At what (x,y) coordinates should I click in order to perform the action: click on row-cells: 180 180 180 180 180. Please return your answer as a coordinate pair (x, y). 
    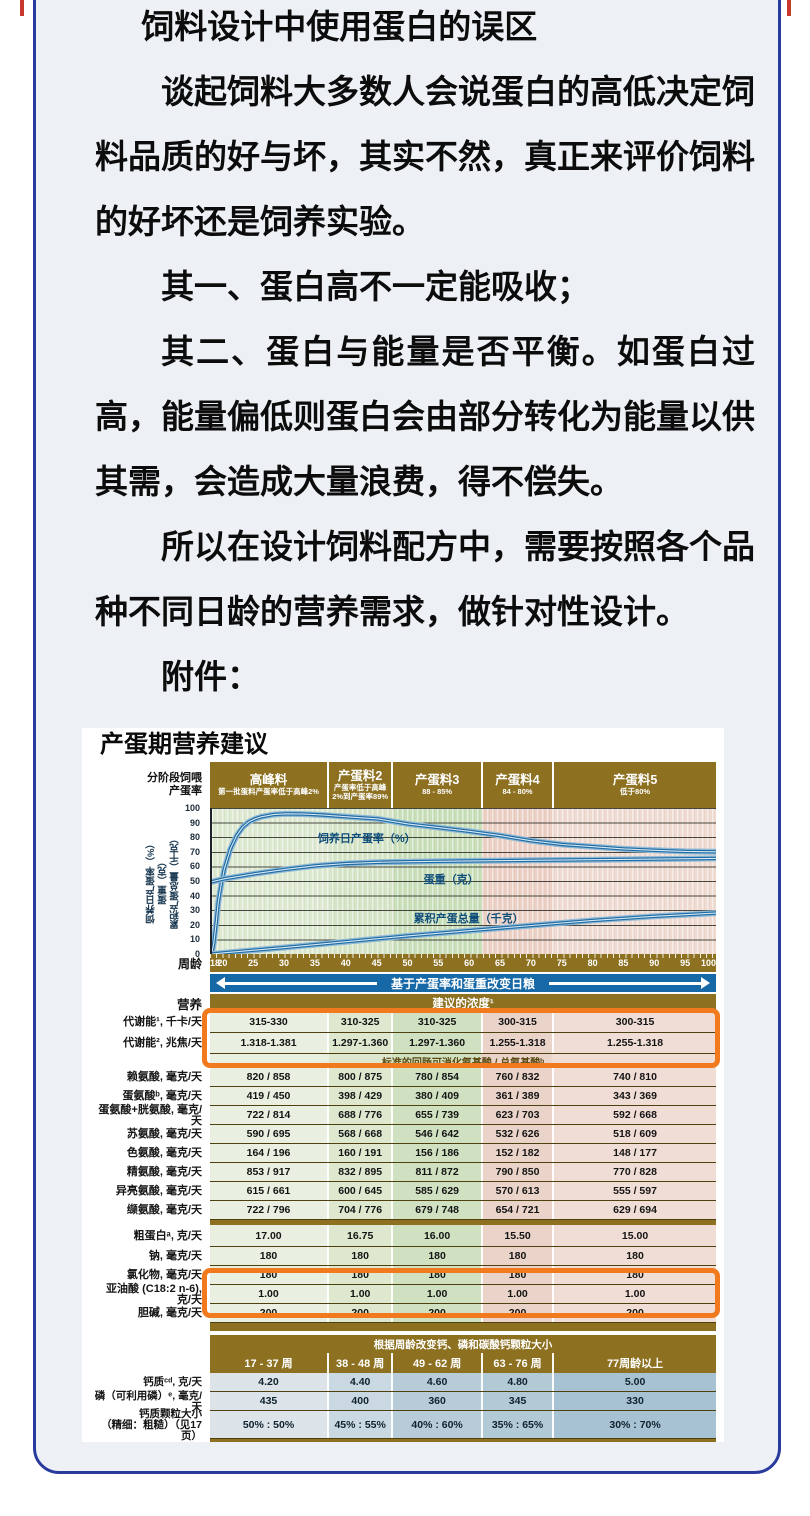
    Looking at the image, I should click on (463, 1275).